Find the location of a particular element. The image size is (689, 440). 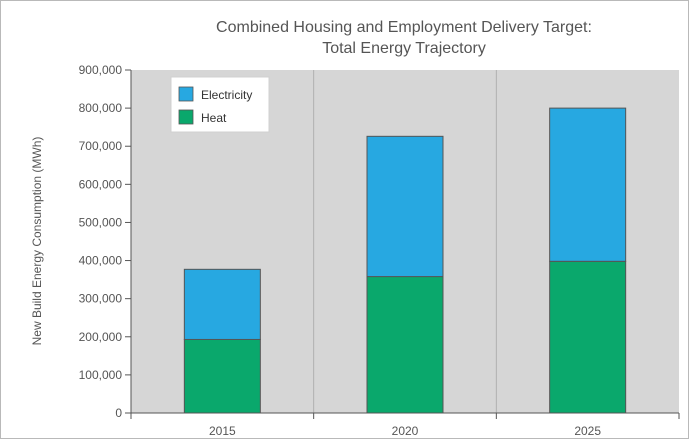

legend-swatch-heat is located at coordinates (186, 117).